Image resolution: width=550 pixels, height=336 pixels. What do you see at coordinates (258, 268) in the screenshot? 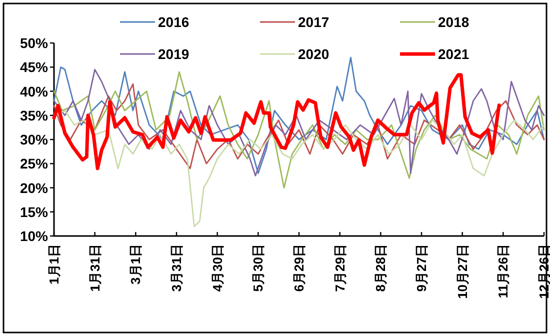
I see `x-tick-label: 5月30日` at bounding box center [258, 268].